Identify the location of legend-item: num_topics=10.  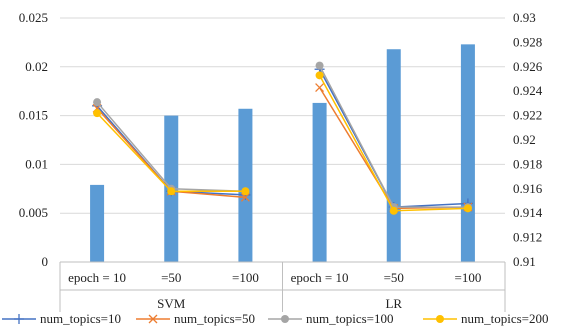
(61, 318).